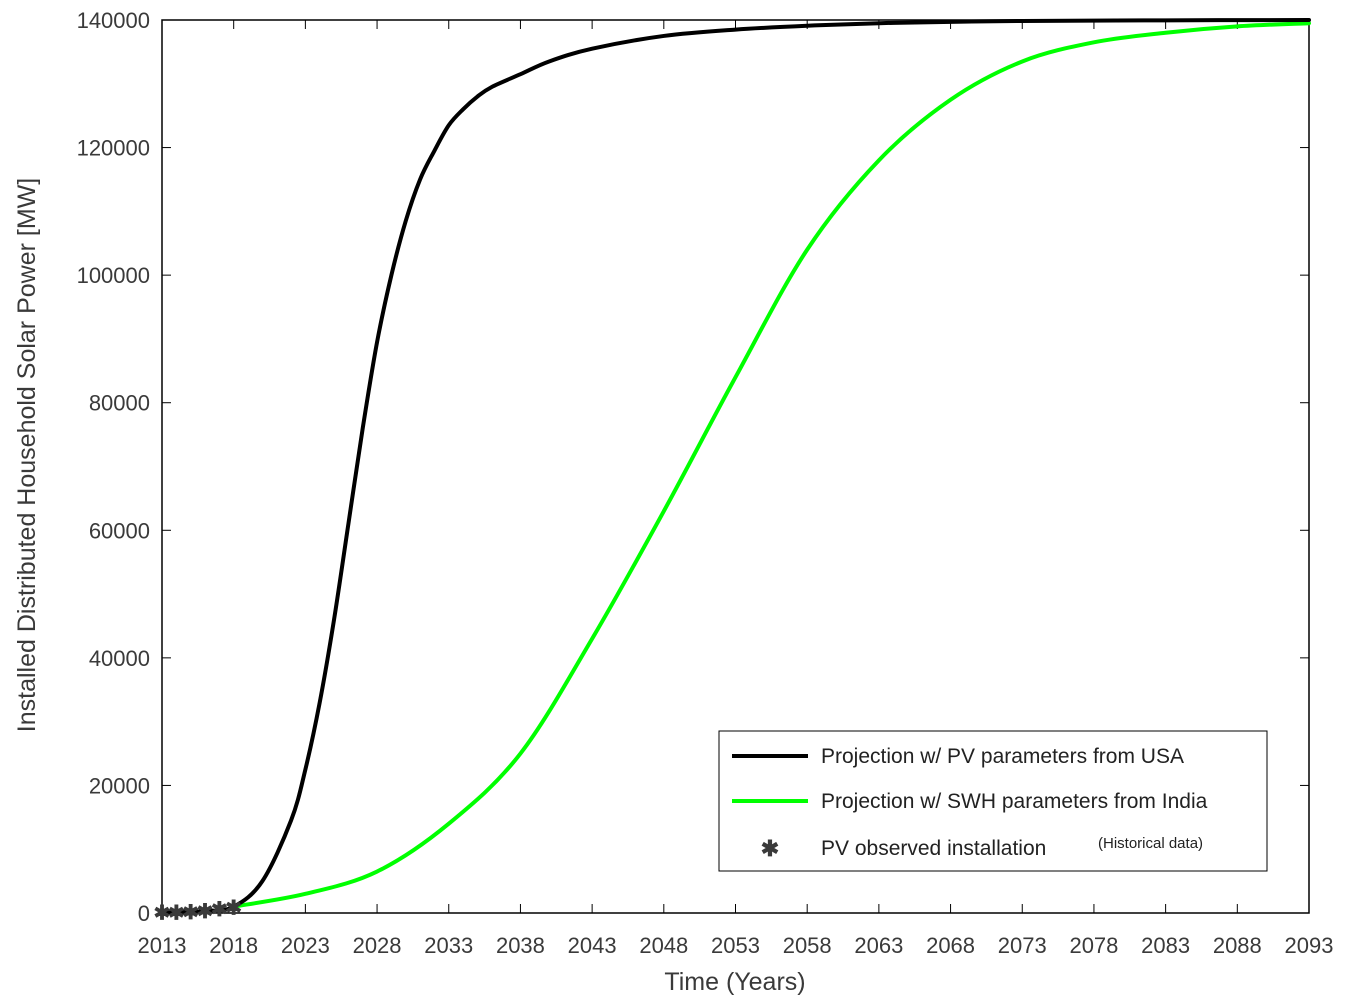  I want to click on legend-entry-observed: PV observed installation, so click(933, 848).